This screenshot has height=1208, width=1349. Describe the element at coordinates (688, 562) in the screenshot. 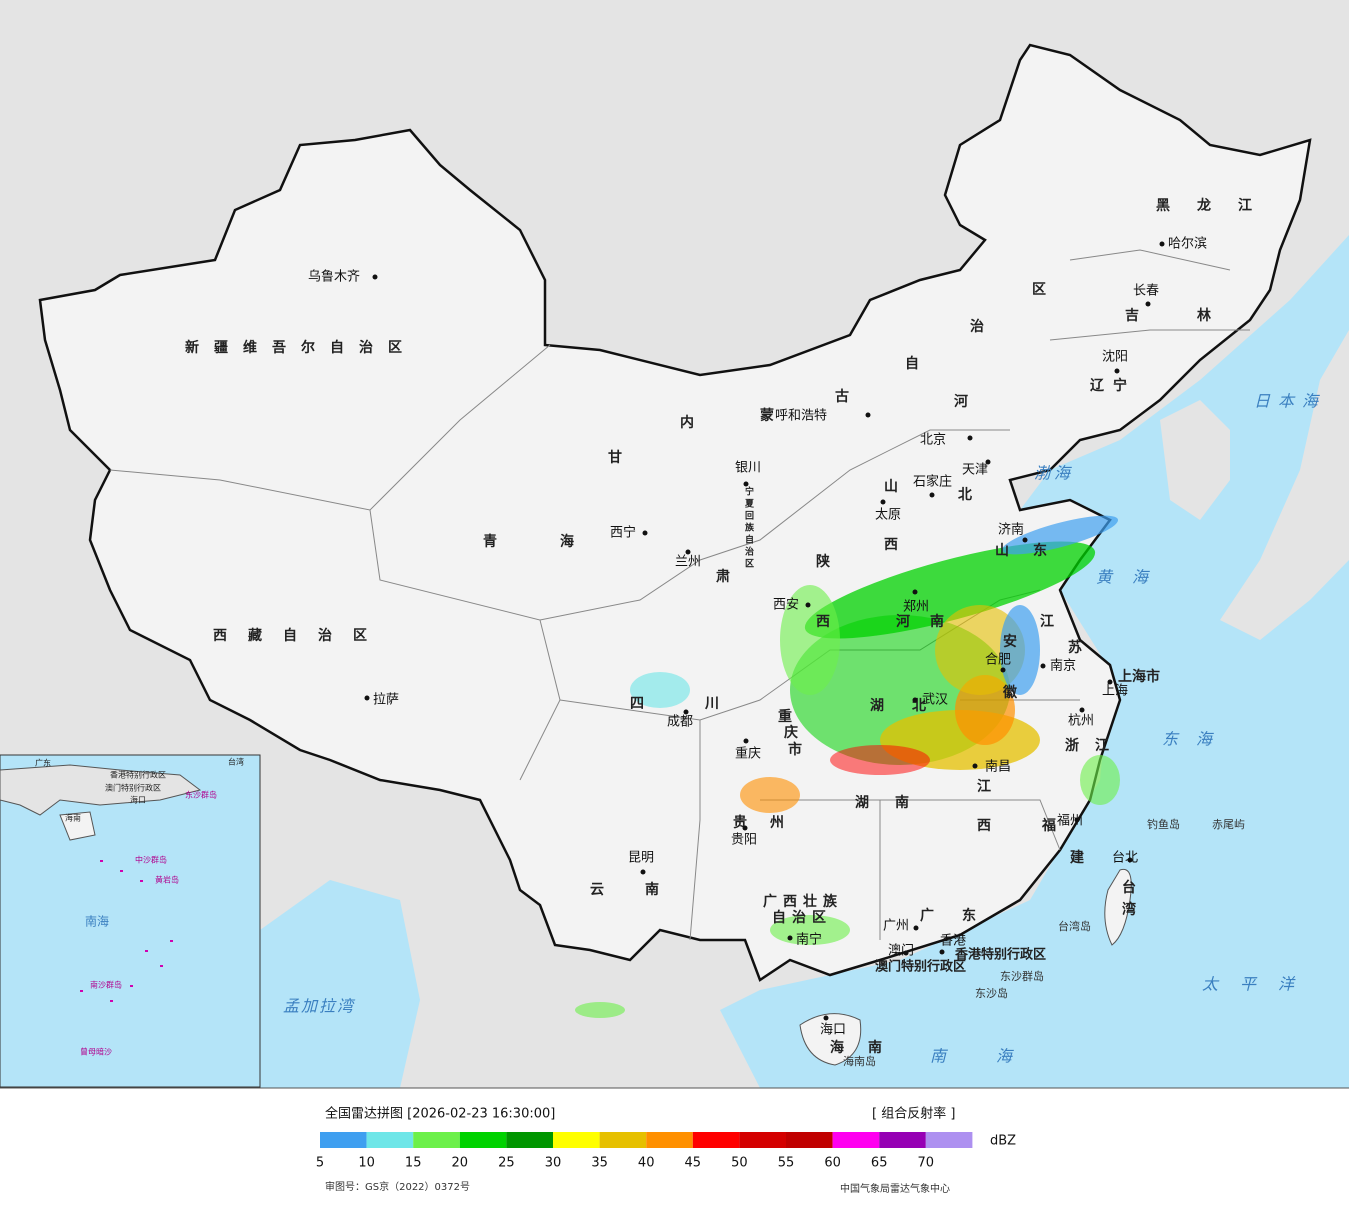

I see `city-label: 兰州` at that location.